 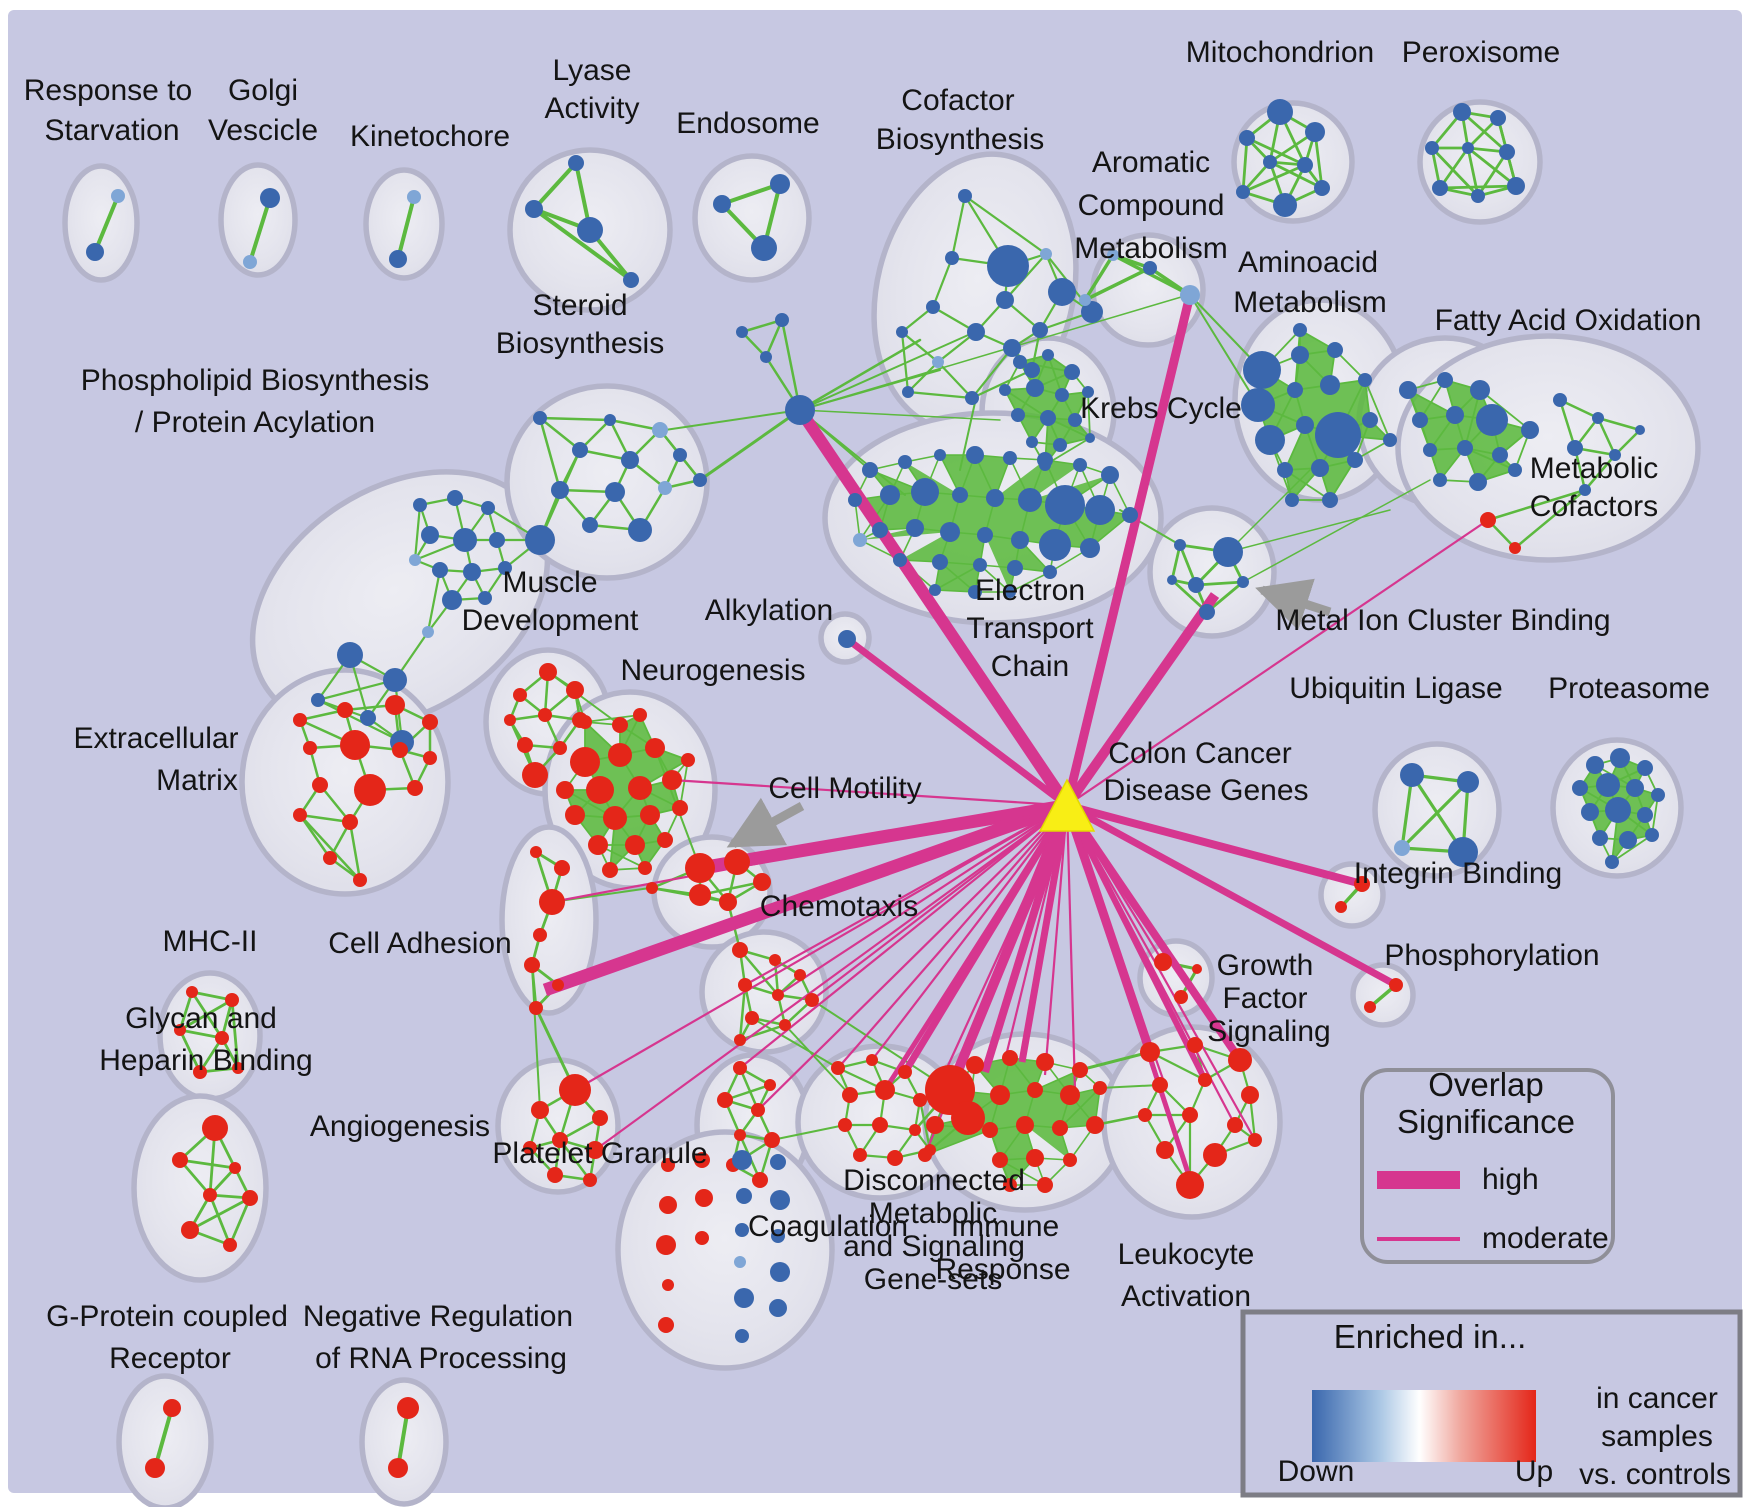 What do you see at coordinates (1309, 302) in the screenshot?
I see `label-aminoacid-metabolism: Metabolism` at bounding box center [1309, 302].